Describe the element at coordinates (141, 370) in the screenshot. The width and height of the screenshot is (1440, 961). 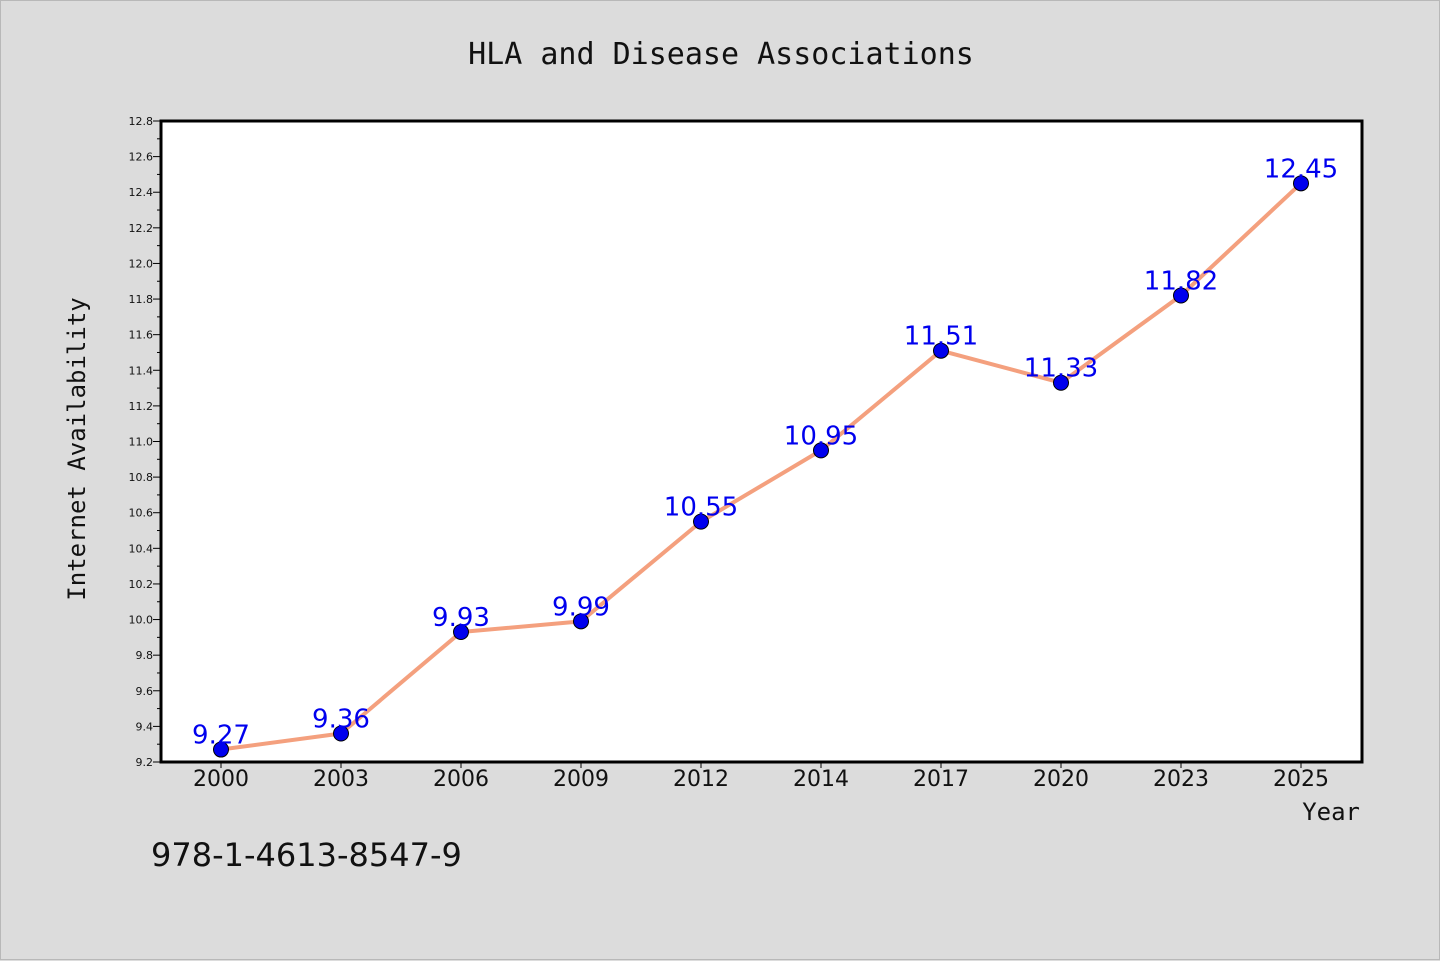
I see `y-tick-label: 11.4` at that location.